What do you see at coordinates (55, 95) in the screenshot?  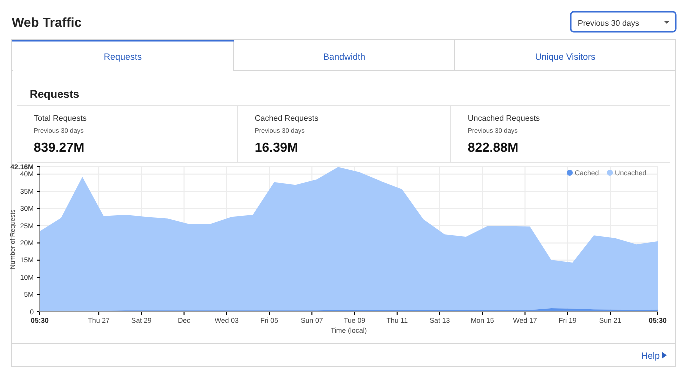 I see `chart-subtitle: Requests` at bounding box center [55, 95].